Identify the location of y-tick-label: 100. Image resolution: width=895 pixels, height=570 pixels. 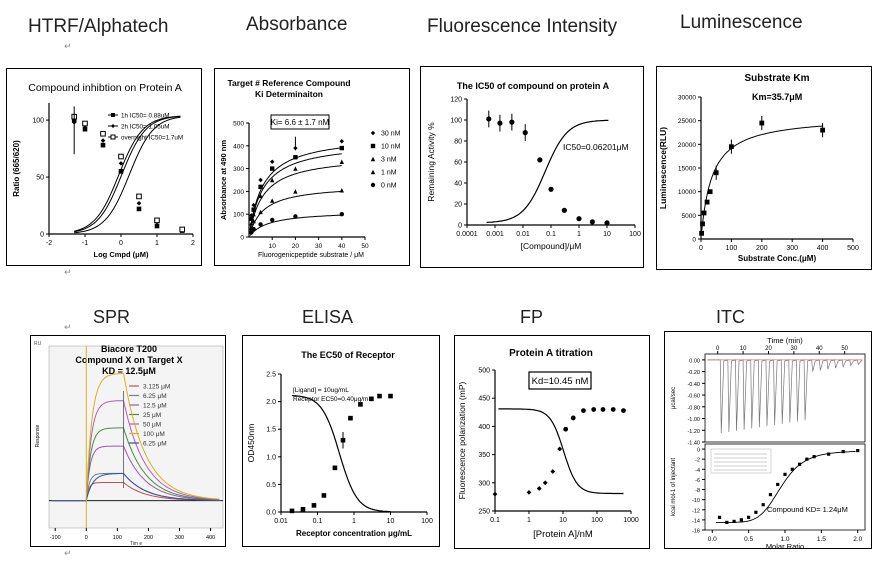
(238, 215).